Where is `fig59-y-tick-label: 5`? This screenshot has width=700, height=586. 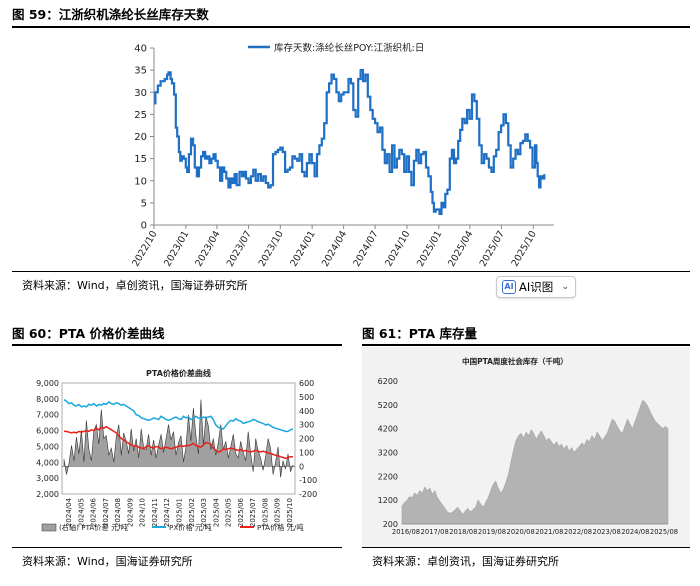 fig59-y-tick-label: 5 is located at coordinates (144, 203).